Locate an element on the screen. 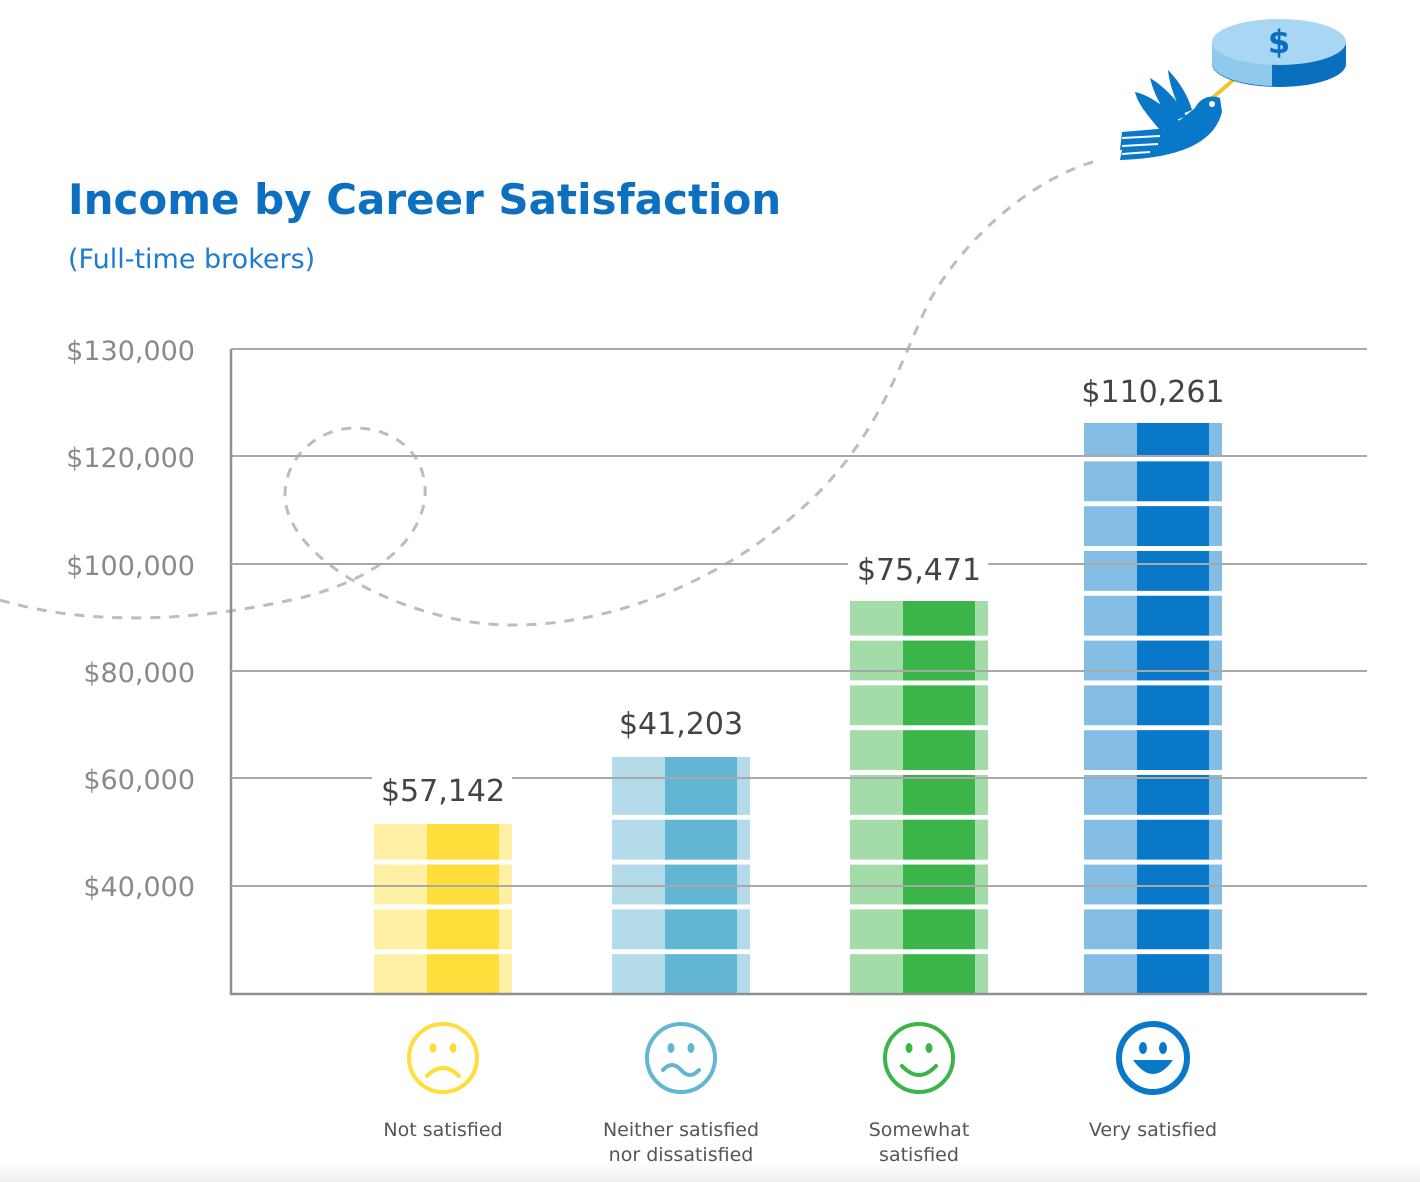 The image size is (1420, 1182). smile-face-icon is located at coordinates (919, 1058).